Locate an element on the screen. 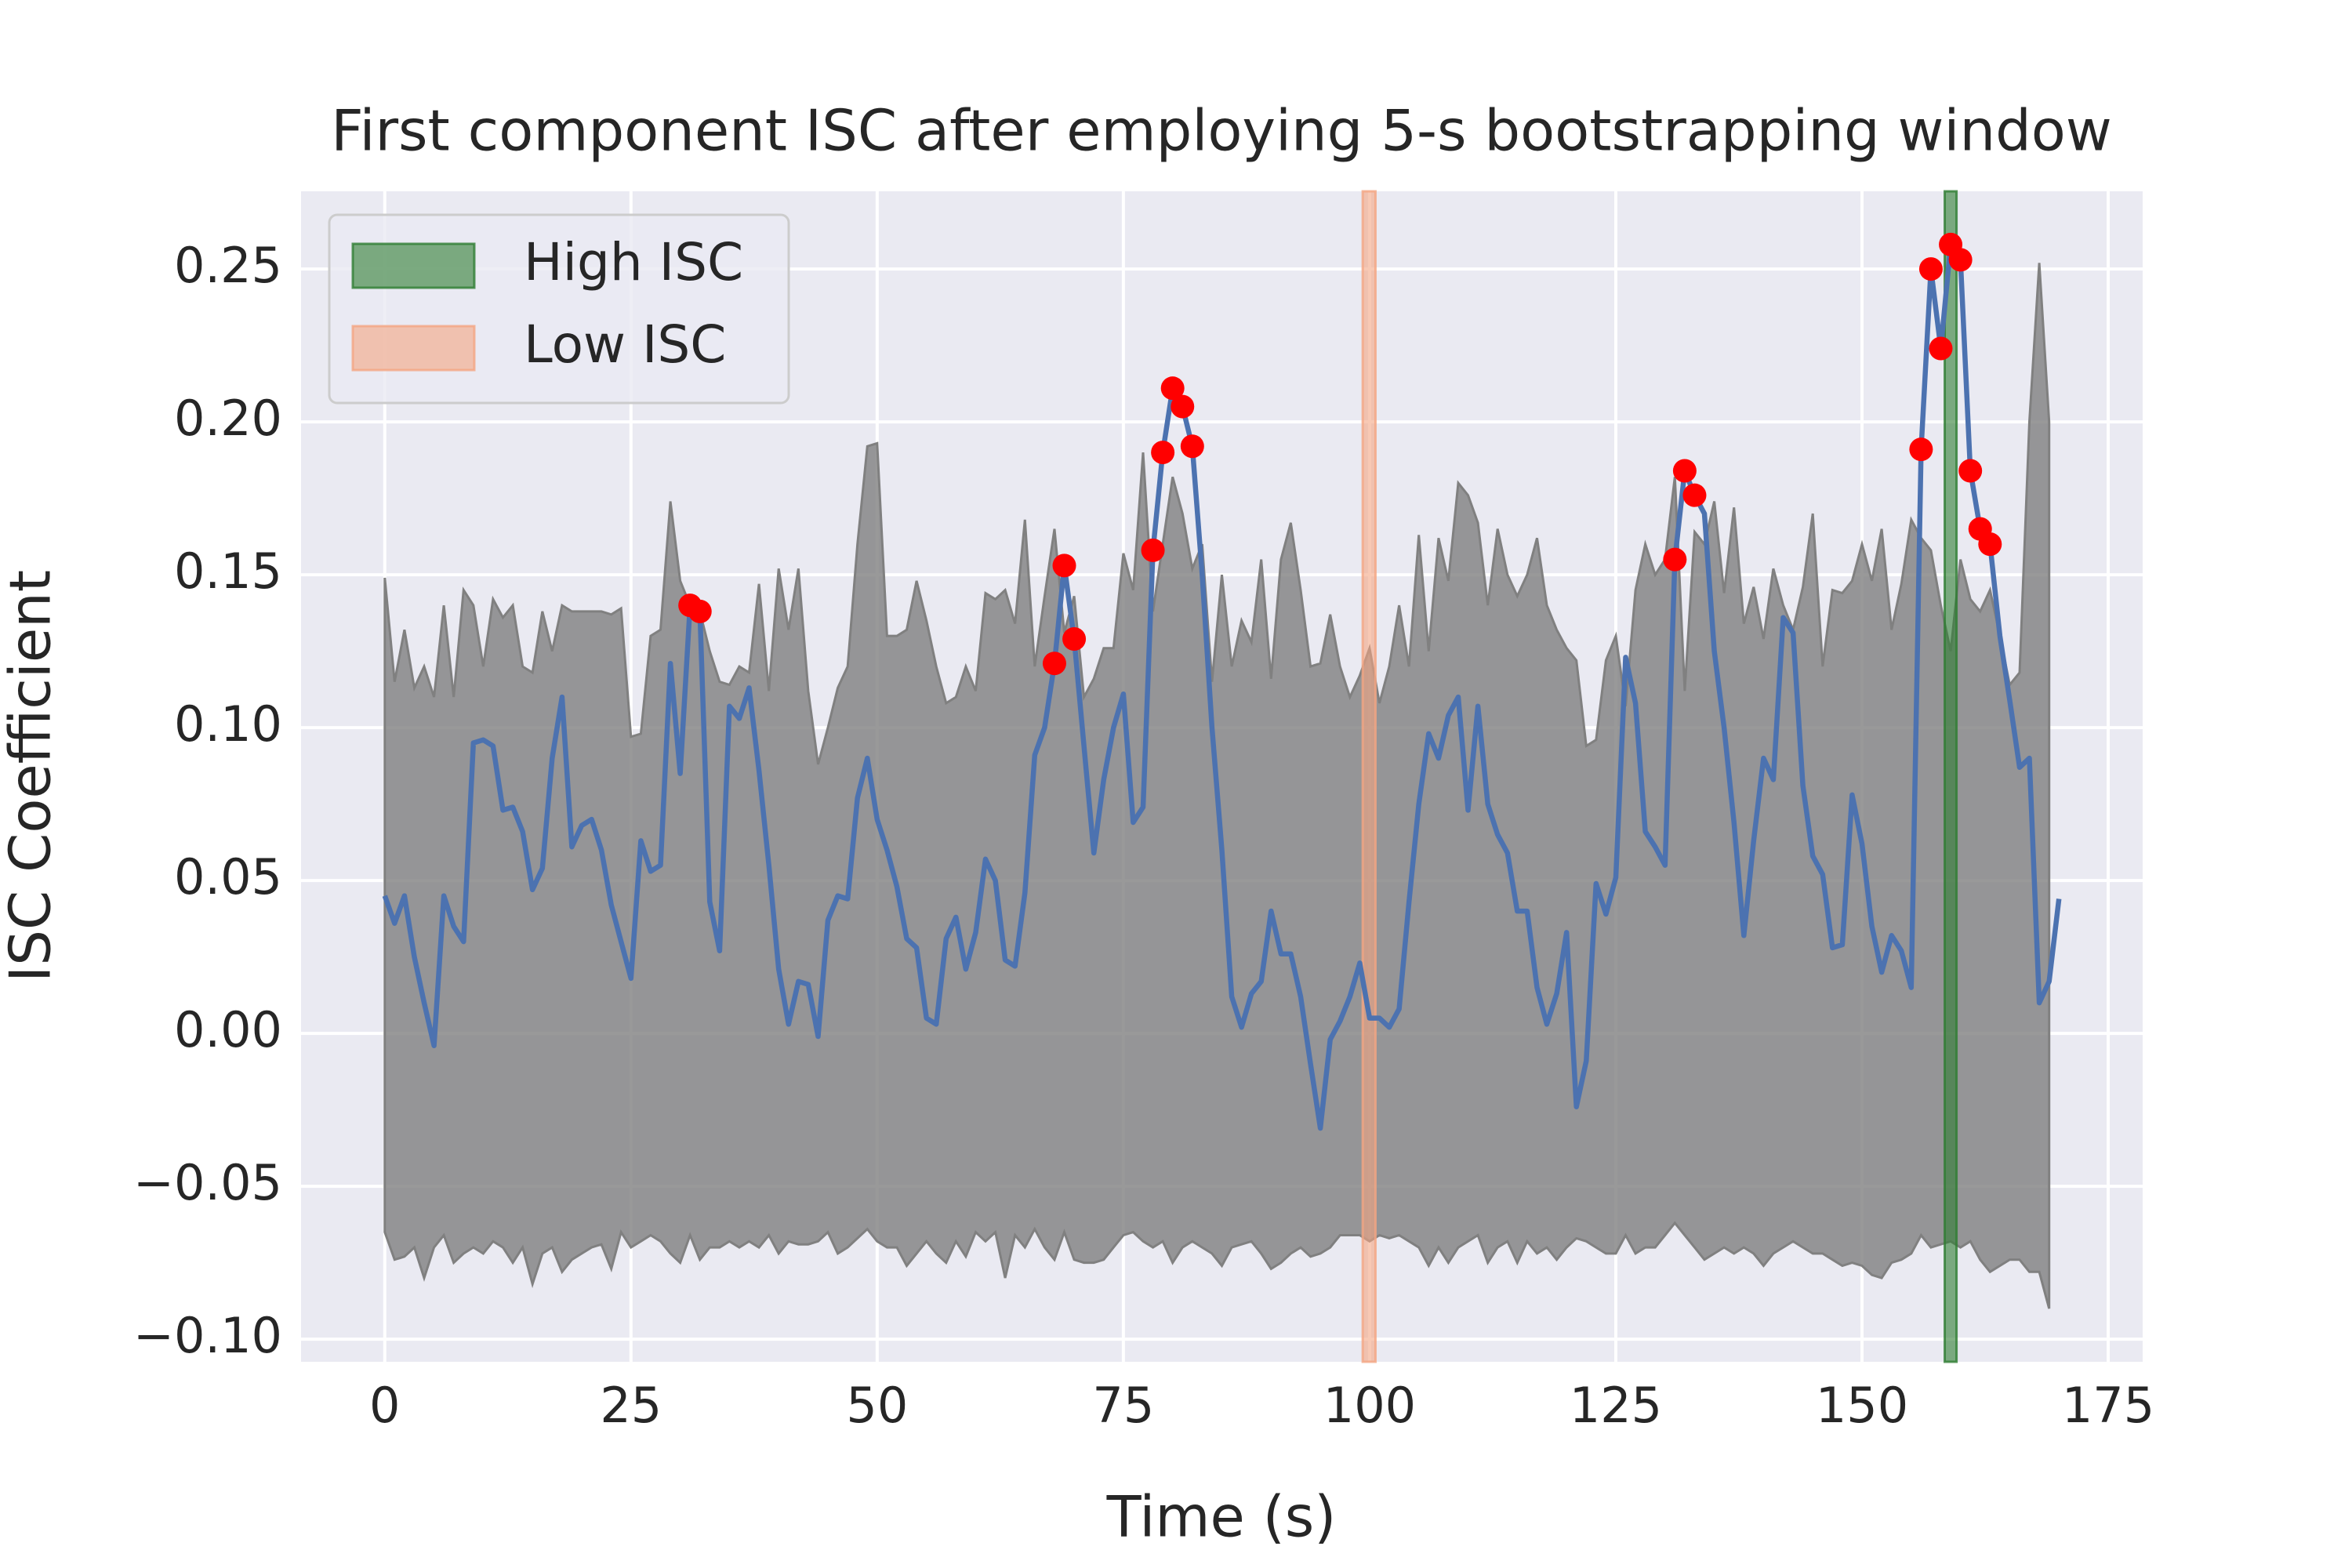  x-tick-label: 125 is located at coordinates (1616, 1405).